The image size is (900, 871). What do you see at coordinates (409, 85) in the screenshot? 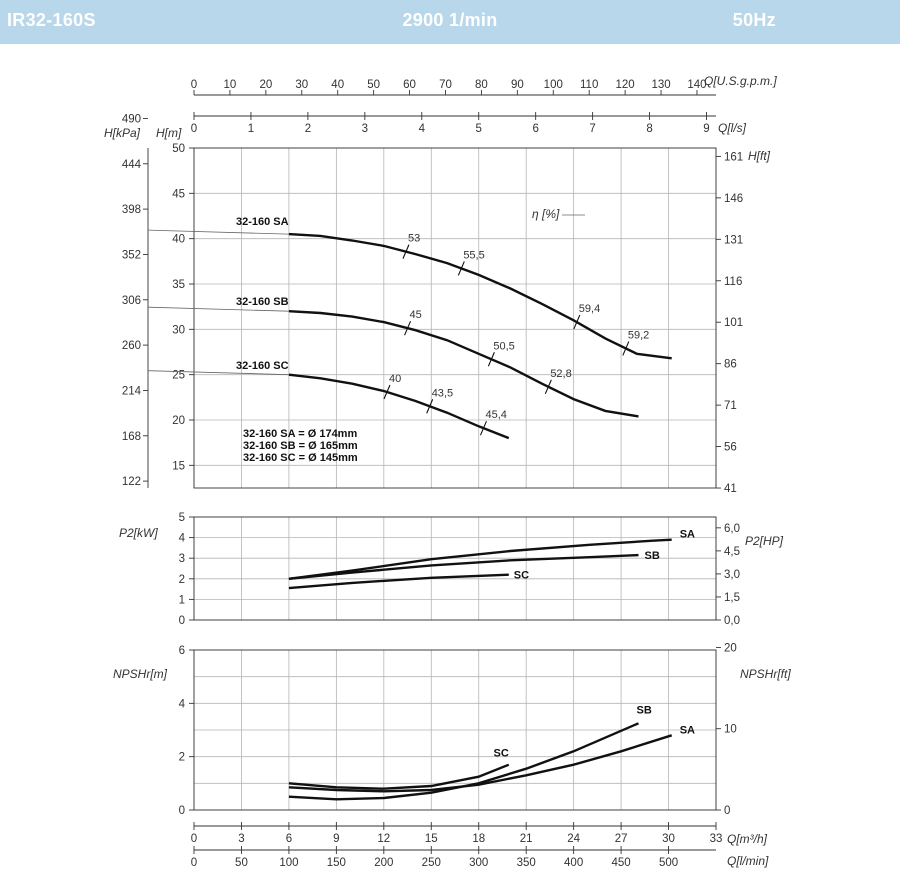
I see `usgpm-tick-label: 60` at bounding box center [409, 85].